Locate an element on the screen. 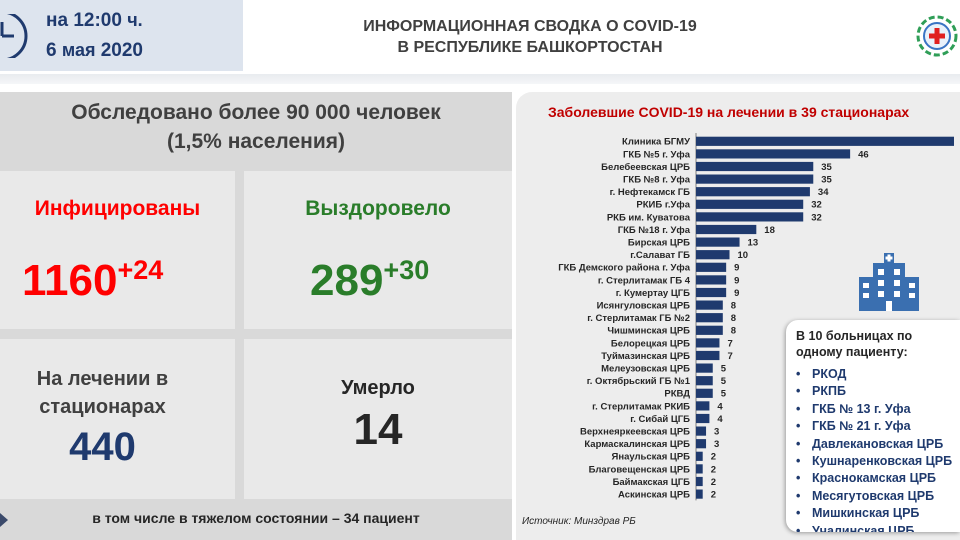  list-item: Учалинская ЦРБ is located at coordinates (878, 527).